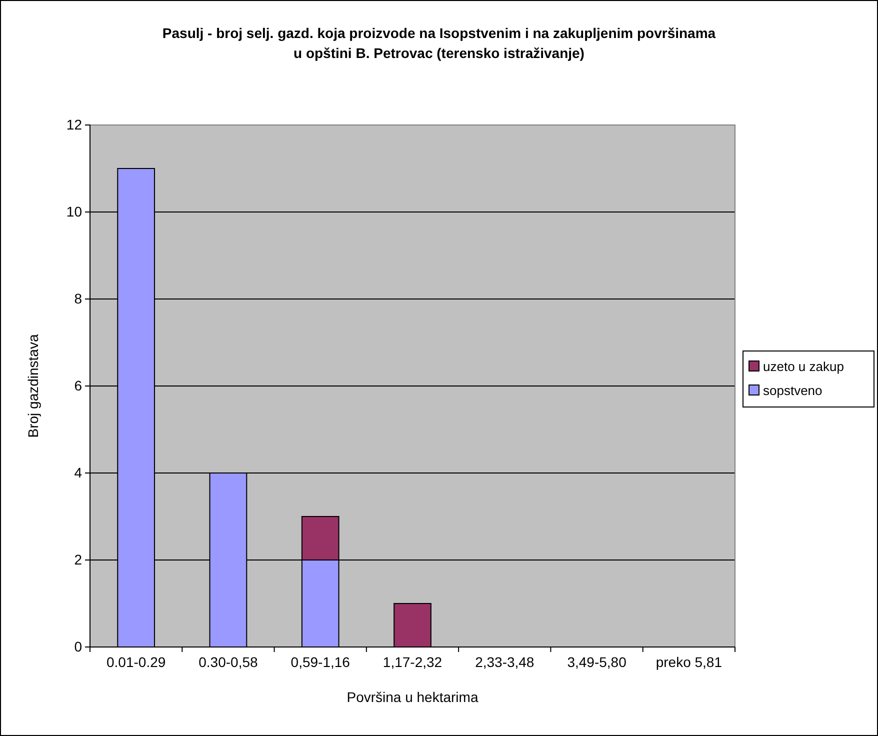 The image size is (878, 736). What do you see at coordinates (74, 124) in the screenshot?
I see `y-tick-label: 12` at bounding box center [74, 124].